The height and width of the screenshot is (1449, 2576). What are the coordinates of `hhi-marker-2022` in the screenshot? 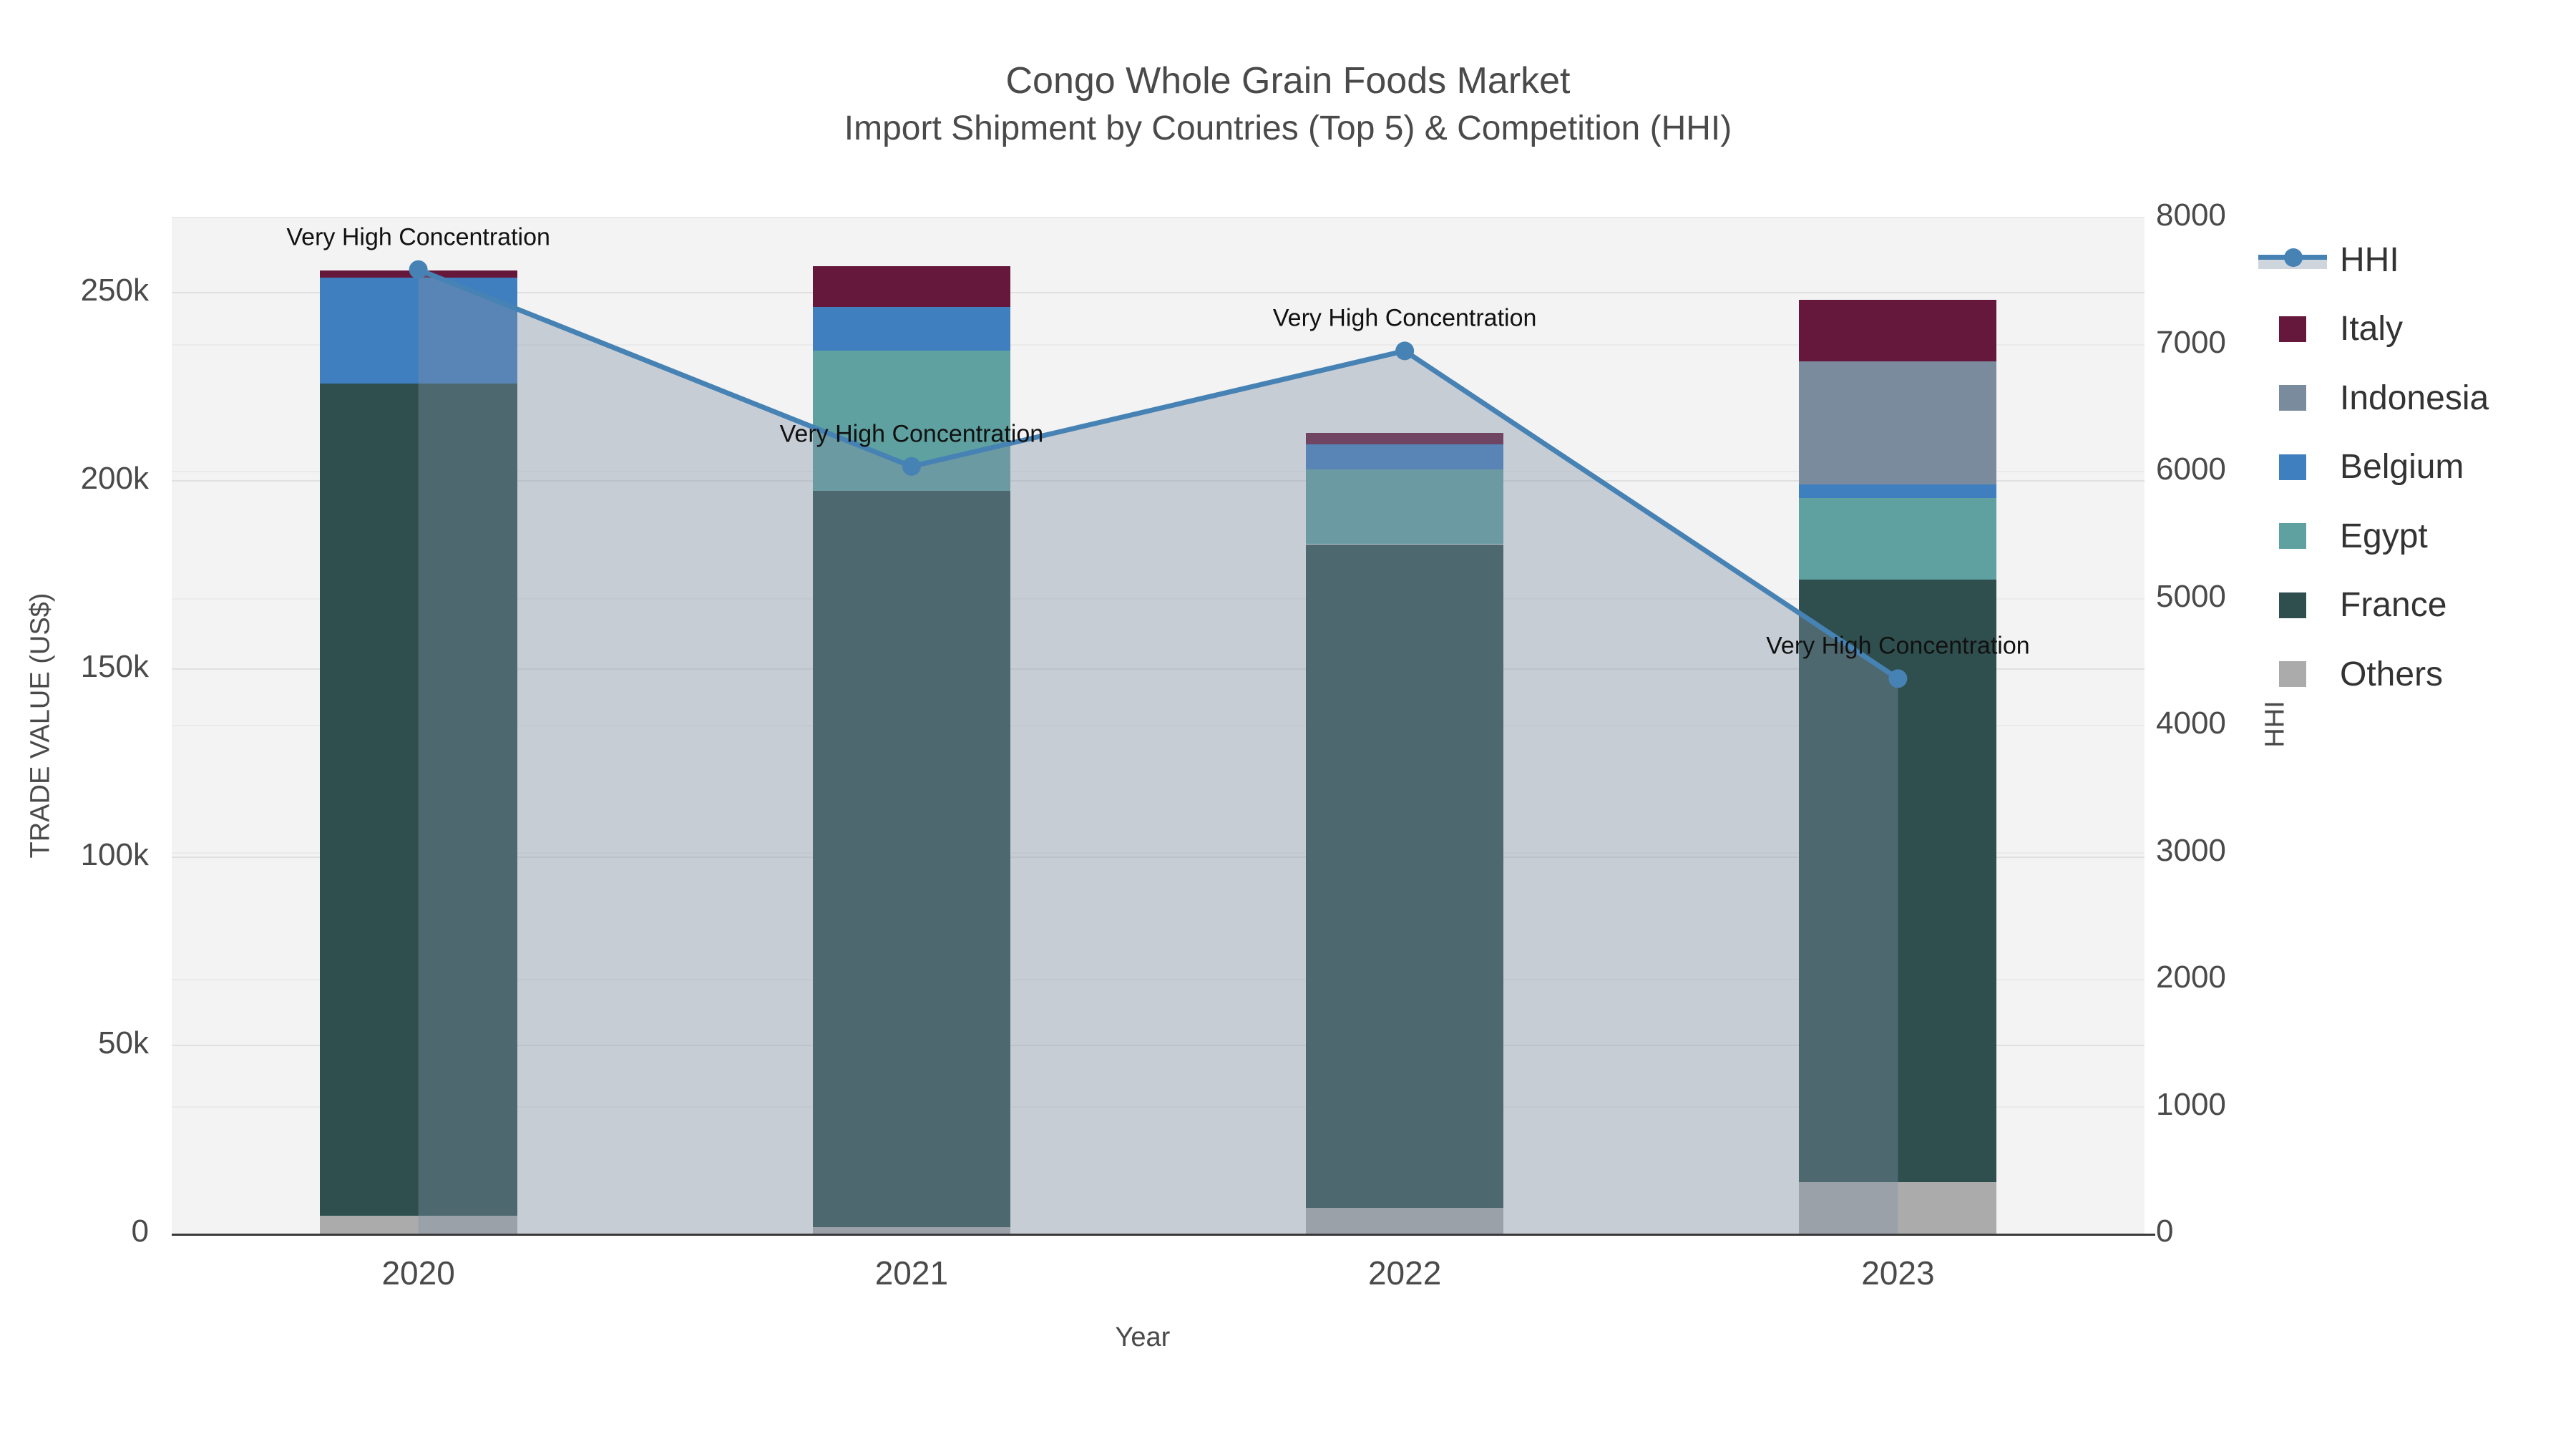 It's located at (1405, 351).